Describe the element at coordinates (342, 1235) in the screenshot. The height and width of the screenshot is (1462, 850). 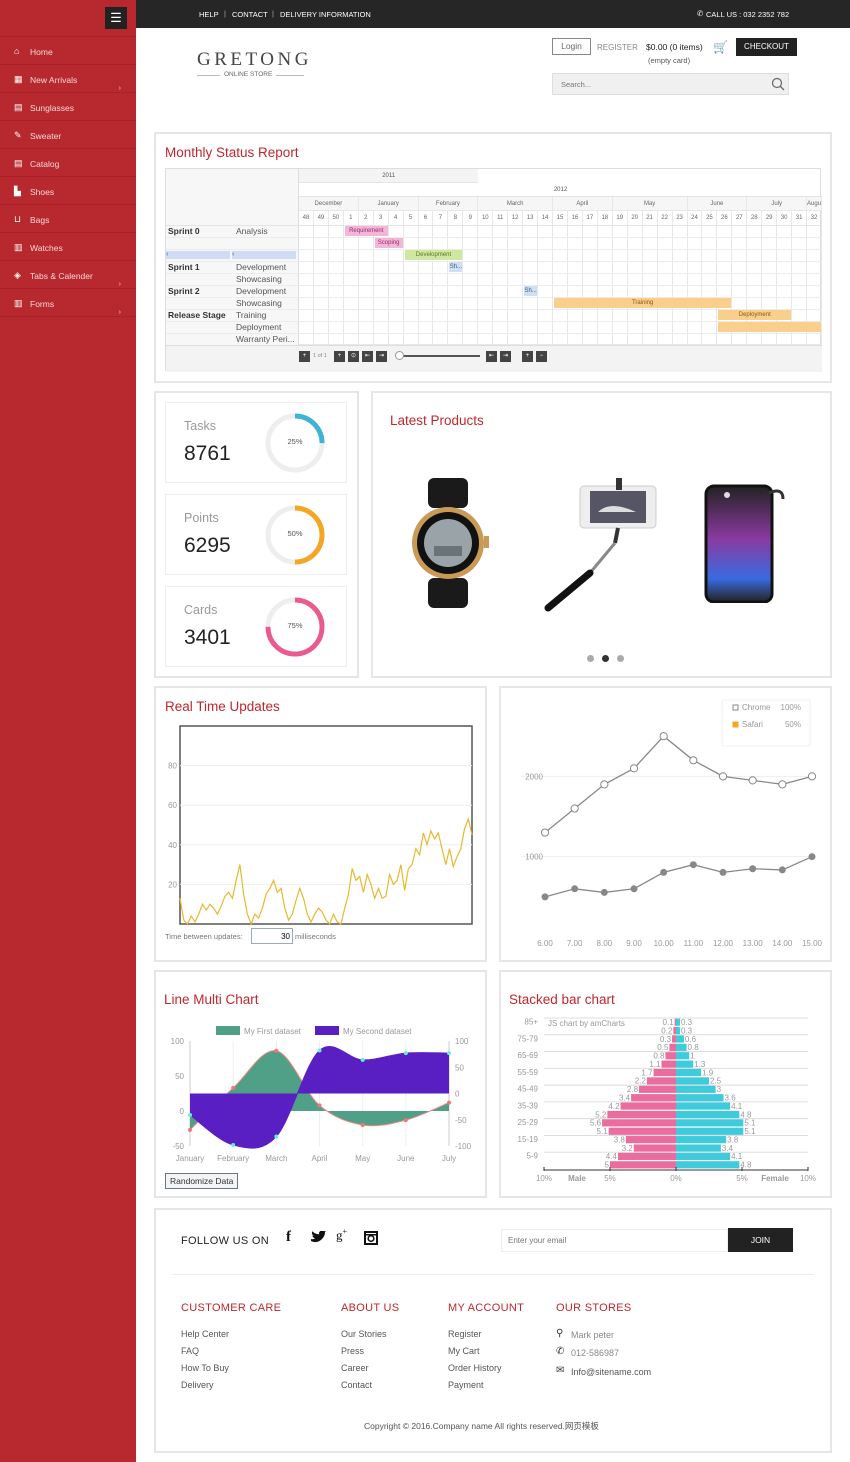
I see `google-plus-icon: g+` at that location.